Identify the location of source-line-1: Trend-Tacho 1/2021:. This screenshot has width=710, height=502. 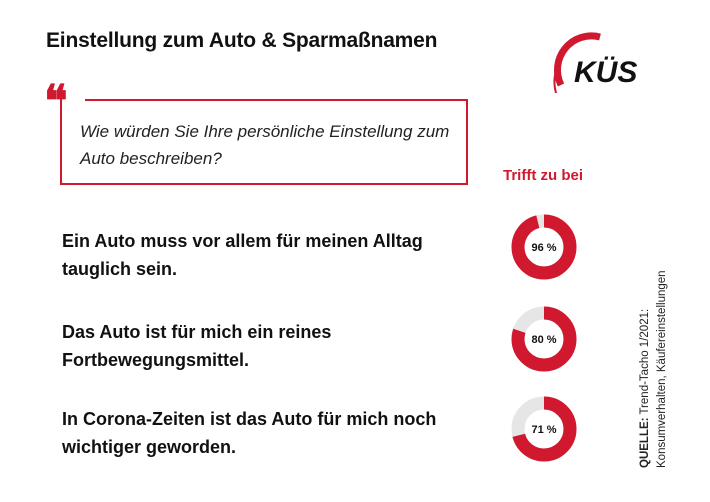
(645, 361).